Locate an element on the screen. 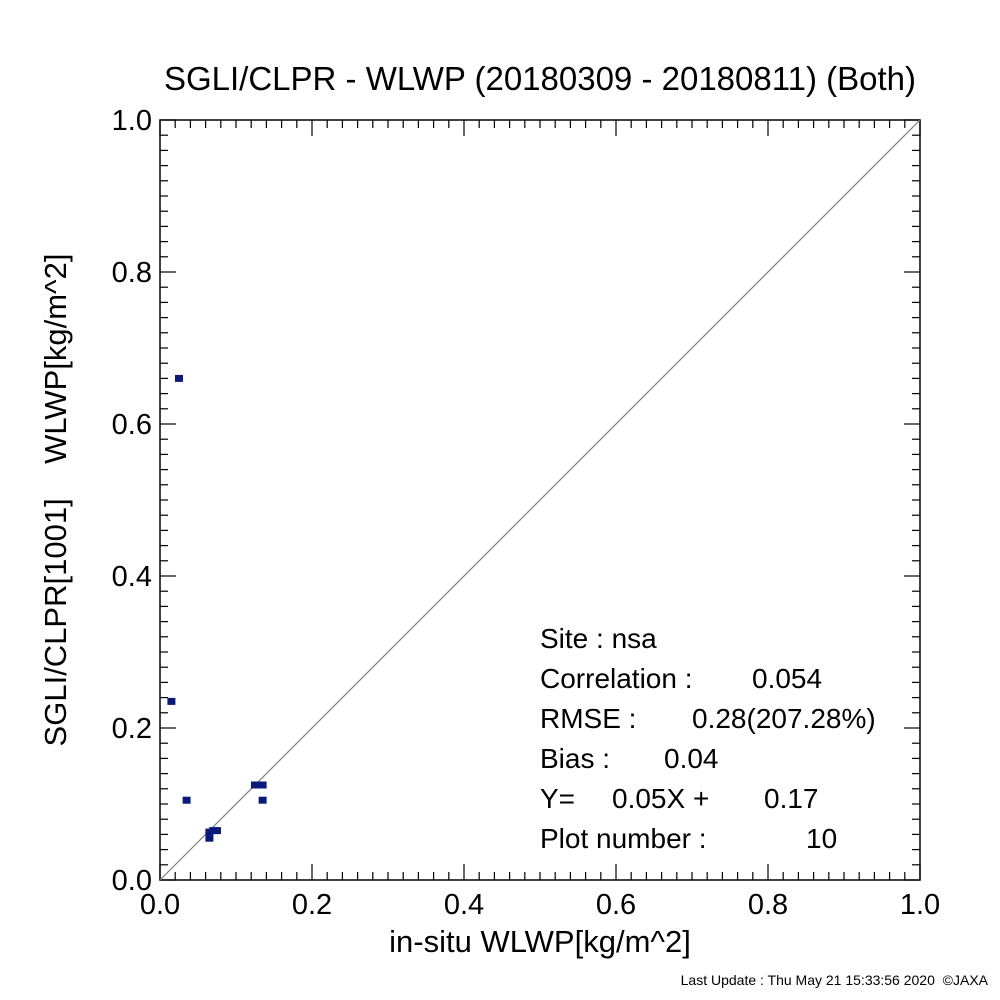 The height and width of the screenshot is (1000, 1000). y-axis-label: SGLI/CLPR[1001] WLWP[kg/m^2] is located at coordinates (55, 500).